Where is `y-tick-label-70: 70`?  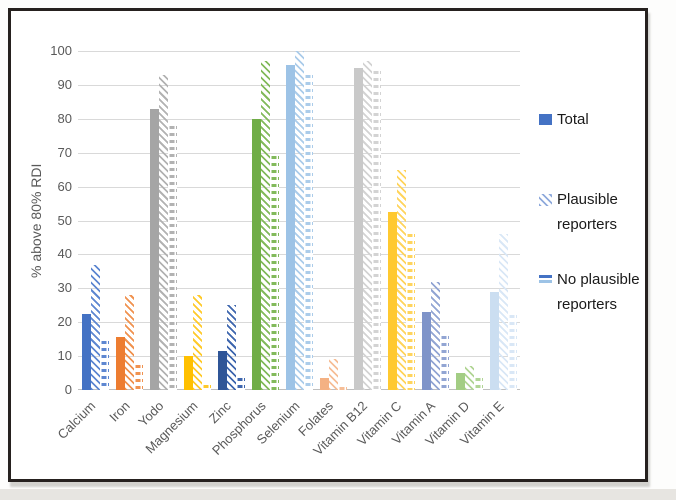
y-tick-label-70: 70 is located at coordinates (64, 152).